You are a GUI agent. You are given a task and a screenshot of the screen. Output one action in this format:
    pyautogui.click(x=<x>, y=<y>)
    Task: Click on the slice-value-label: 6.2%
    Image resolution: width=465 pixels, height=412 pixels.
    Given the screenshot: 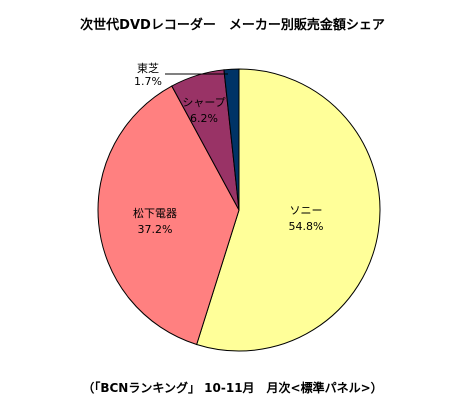 What is the action you would take?
    pyautogui.click(x=204, y=118)
    